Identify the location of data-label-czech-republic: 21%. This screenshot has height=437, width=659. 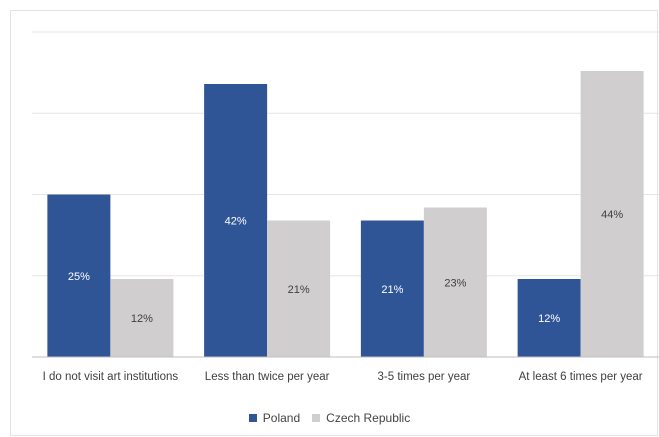
(299, 290).